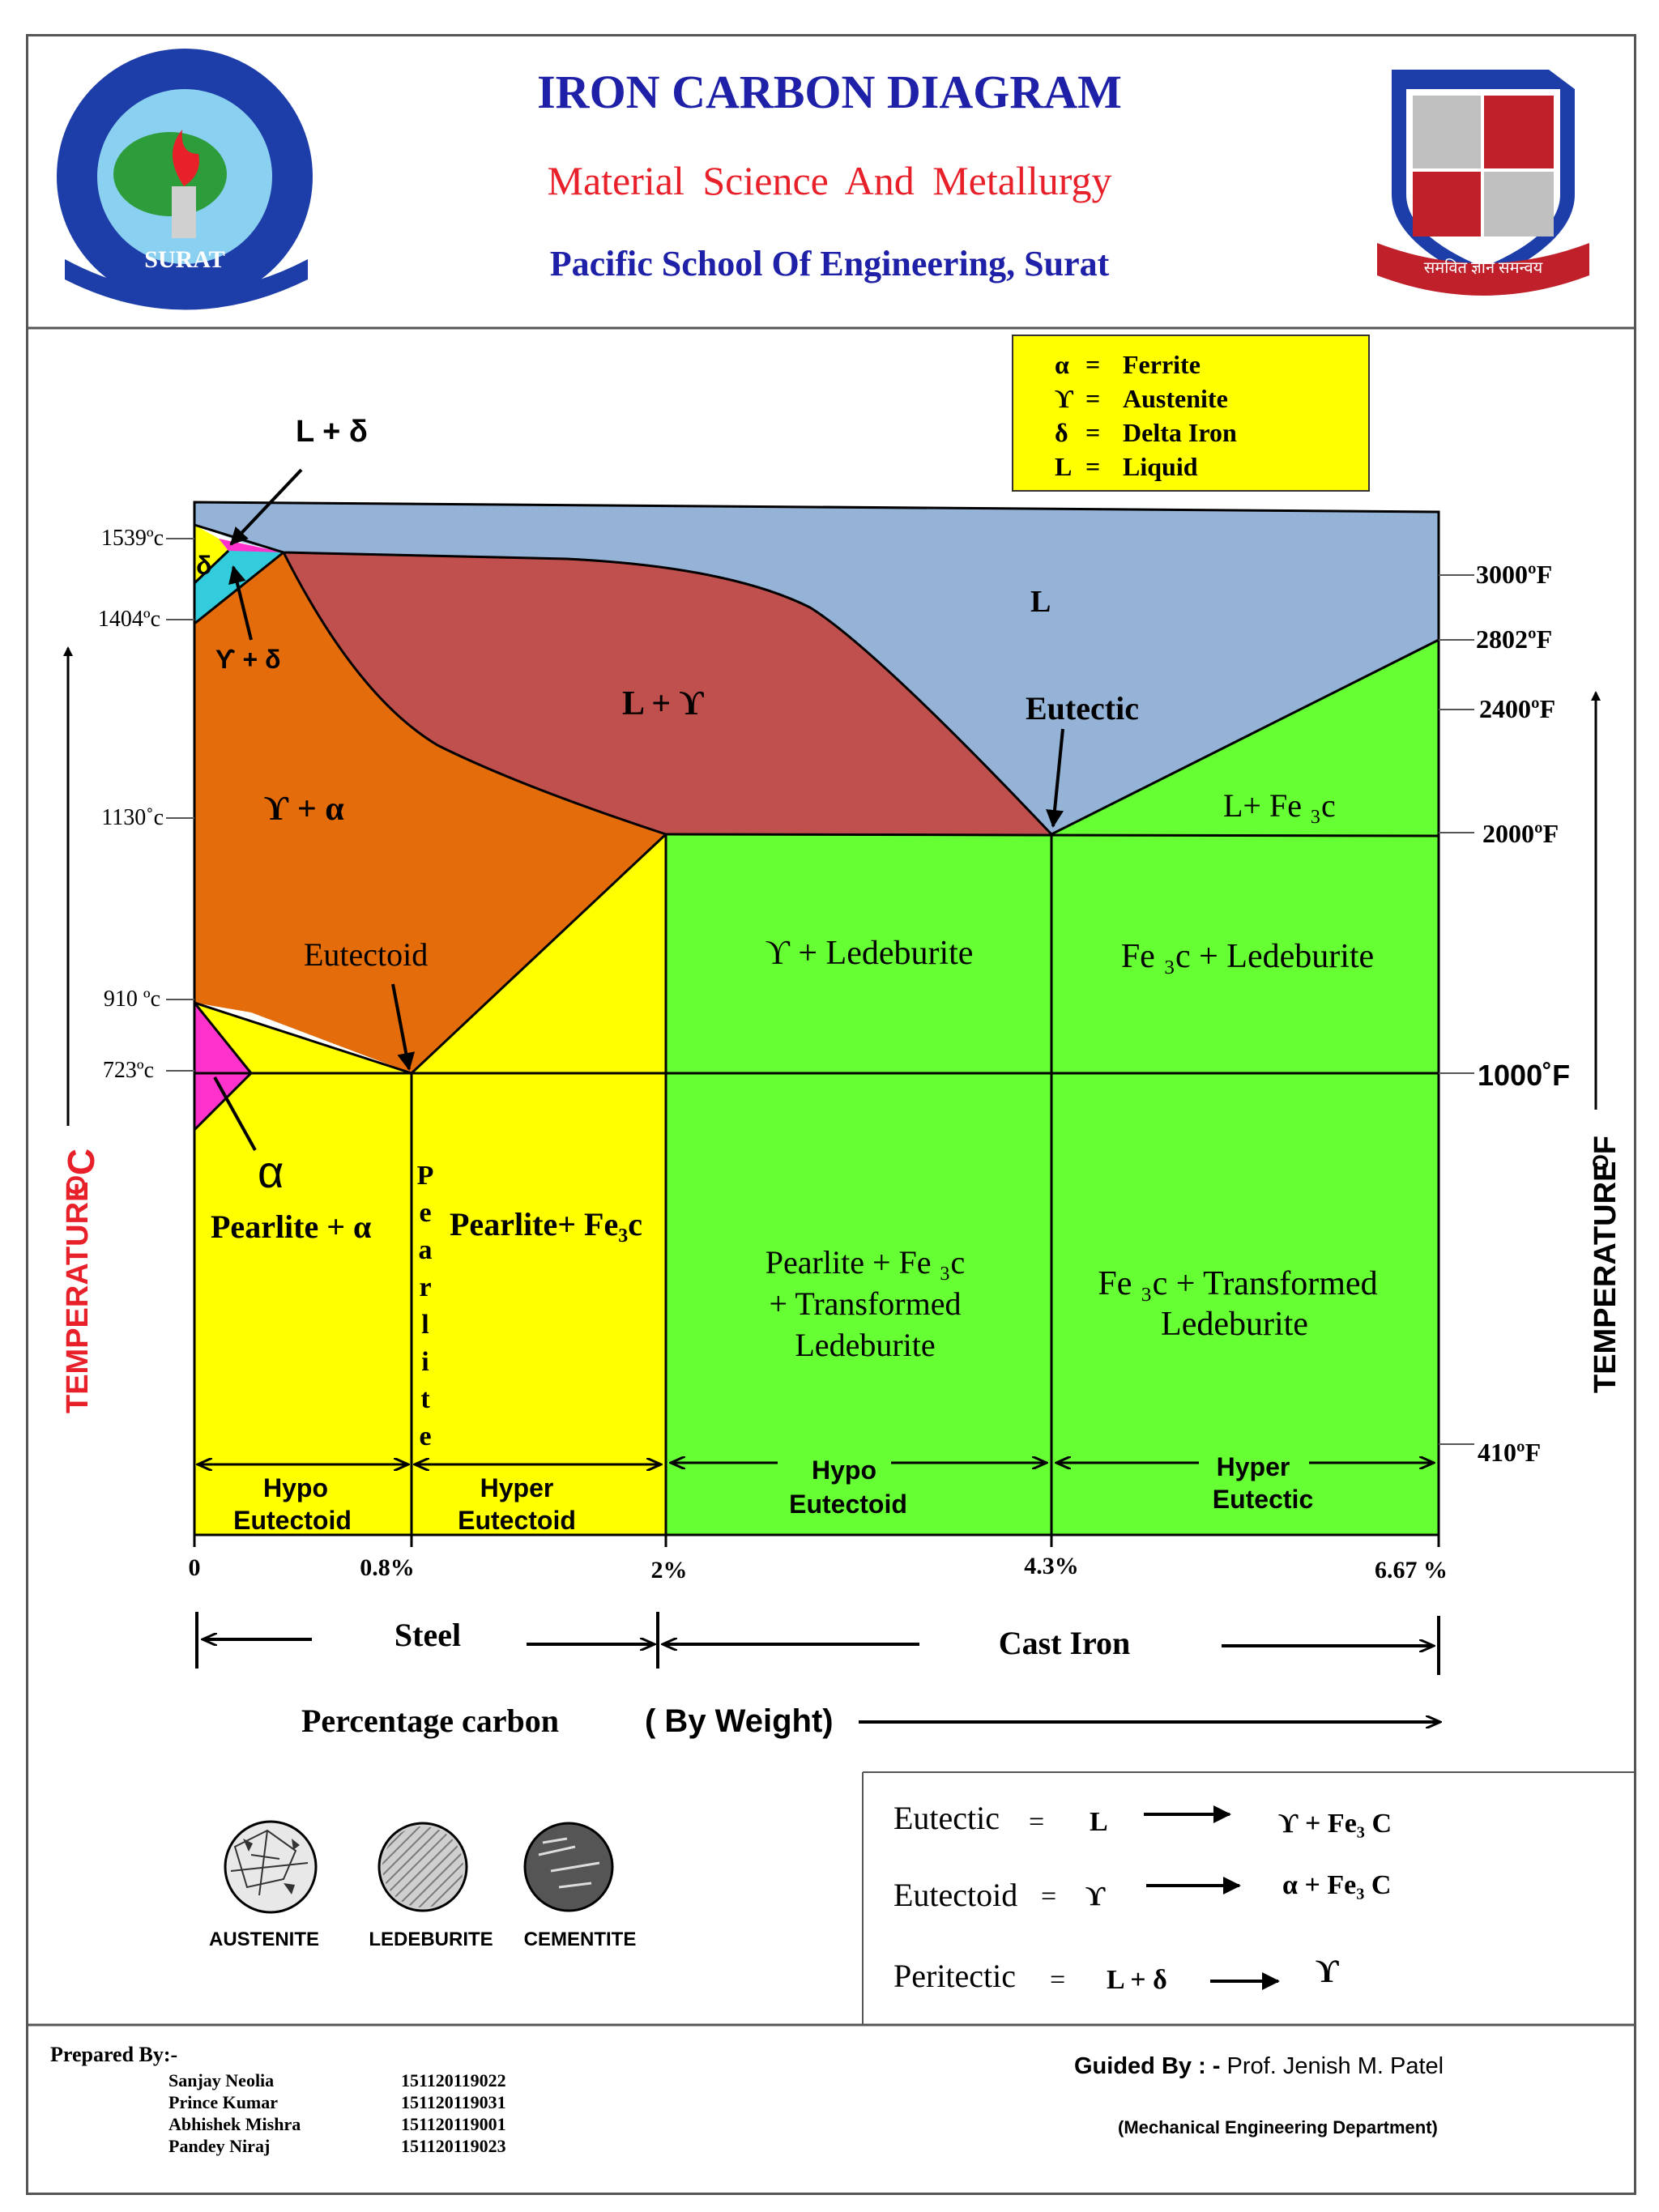 The image size is (1659, 2212). Describe the element at coordinates (132, 817) in the screenshot. I see `tick-c-1130: 1130˚c` at that location.